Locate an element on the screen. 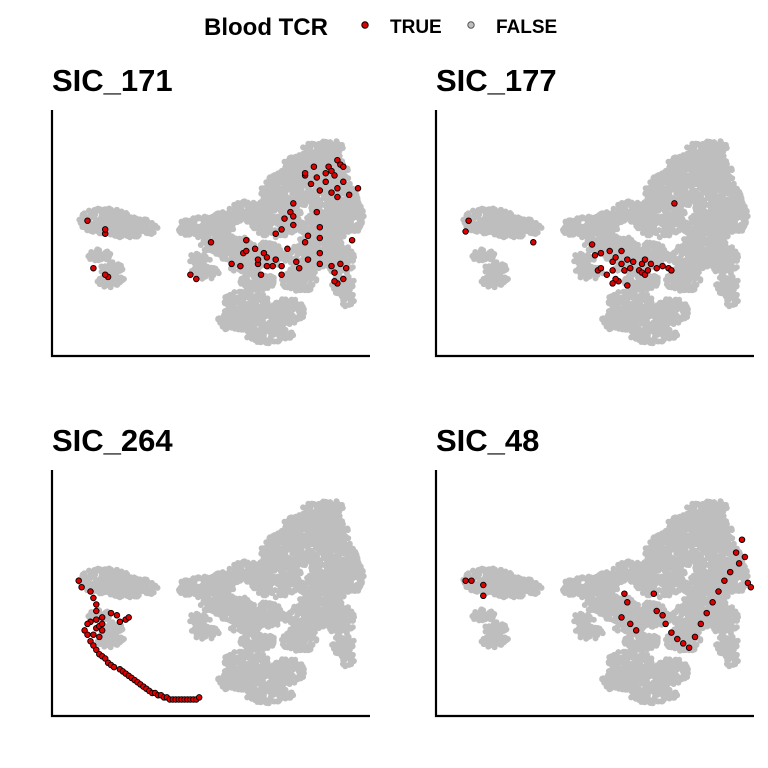  legend: Blood TCR TRUE FALSE is located at coordinates (380, 27).